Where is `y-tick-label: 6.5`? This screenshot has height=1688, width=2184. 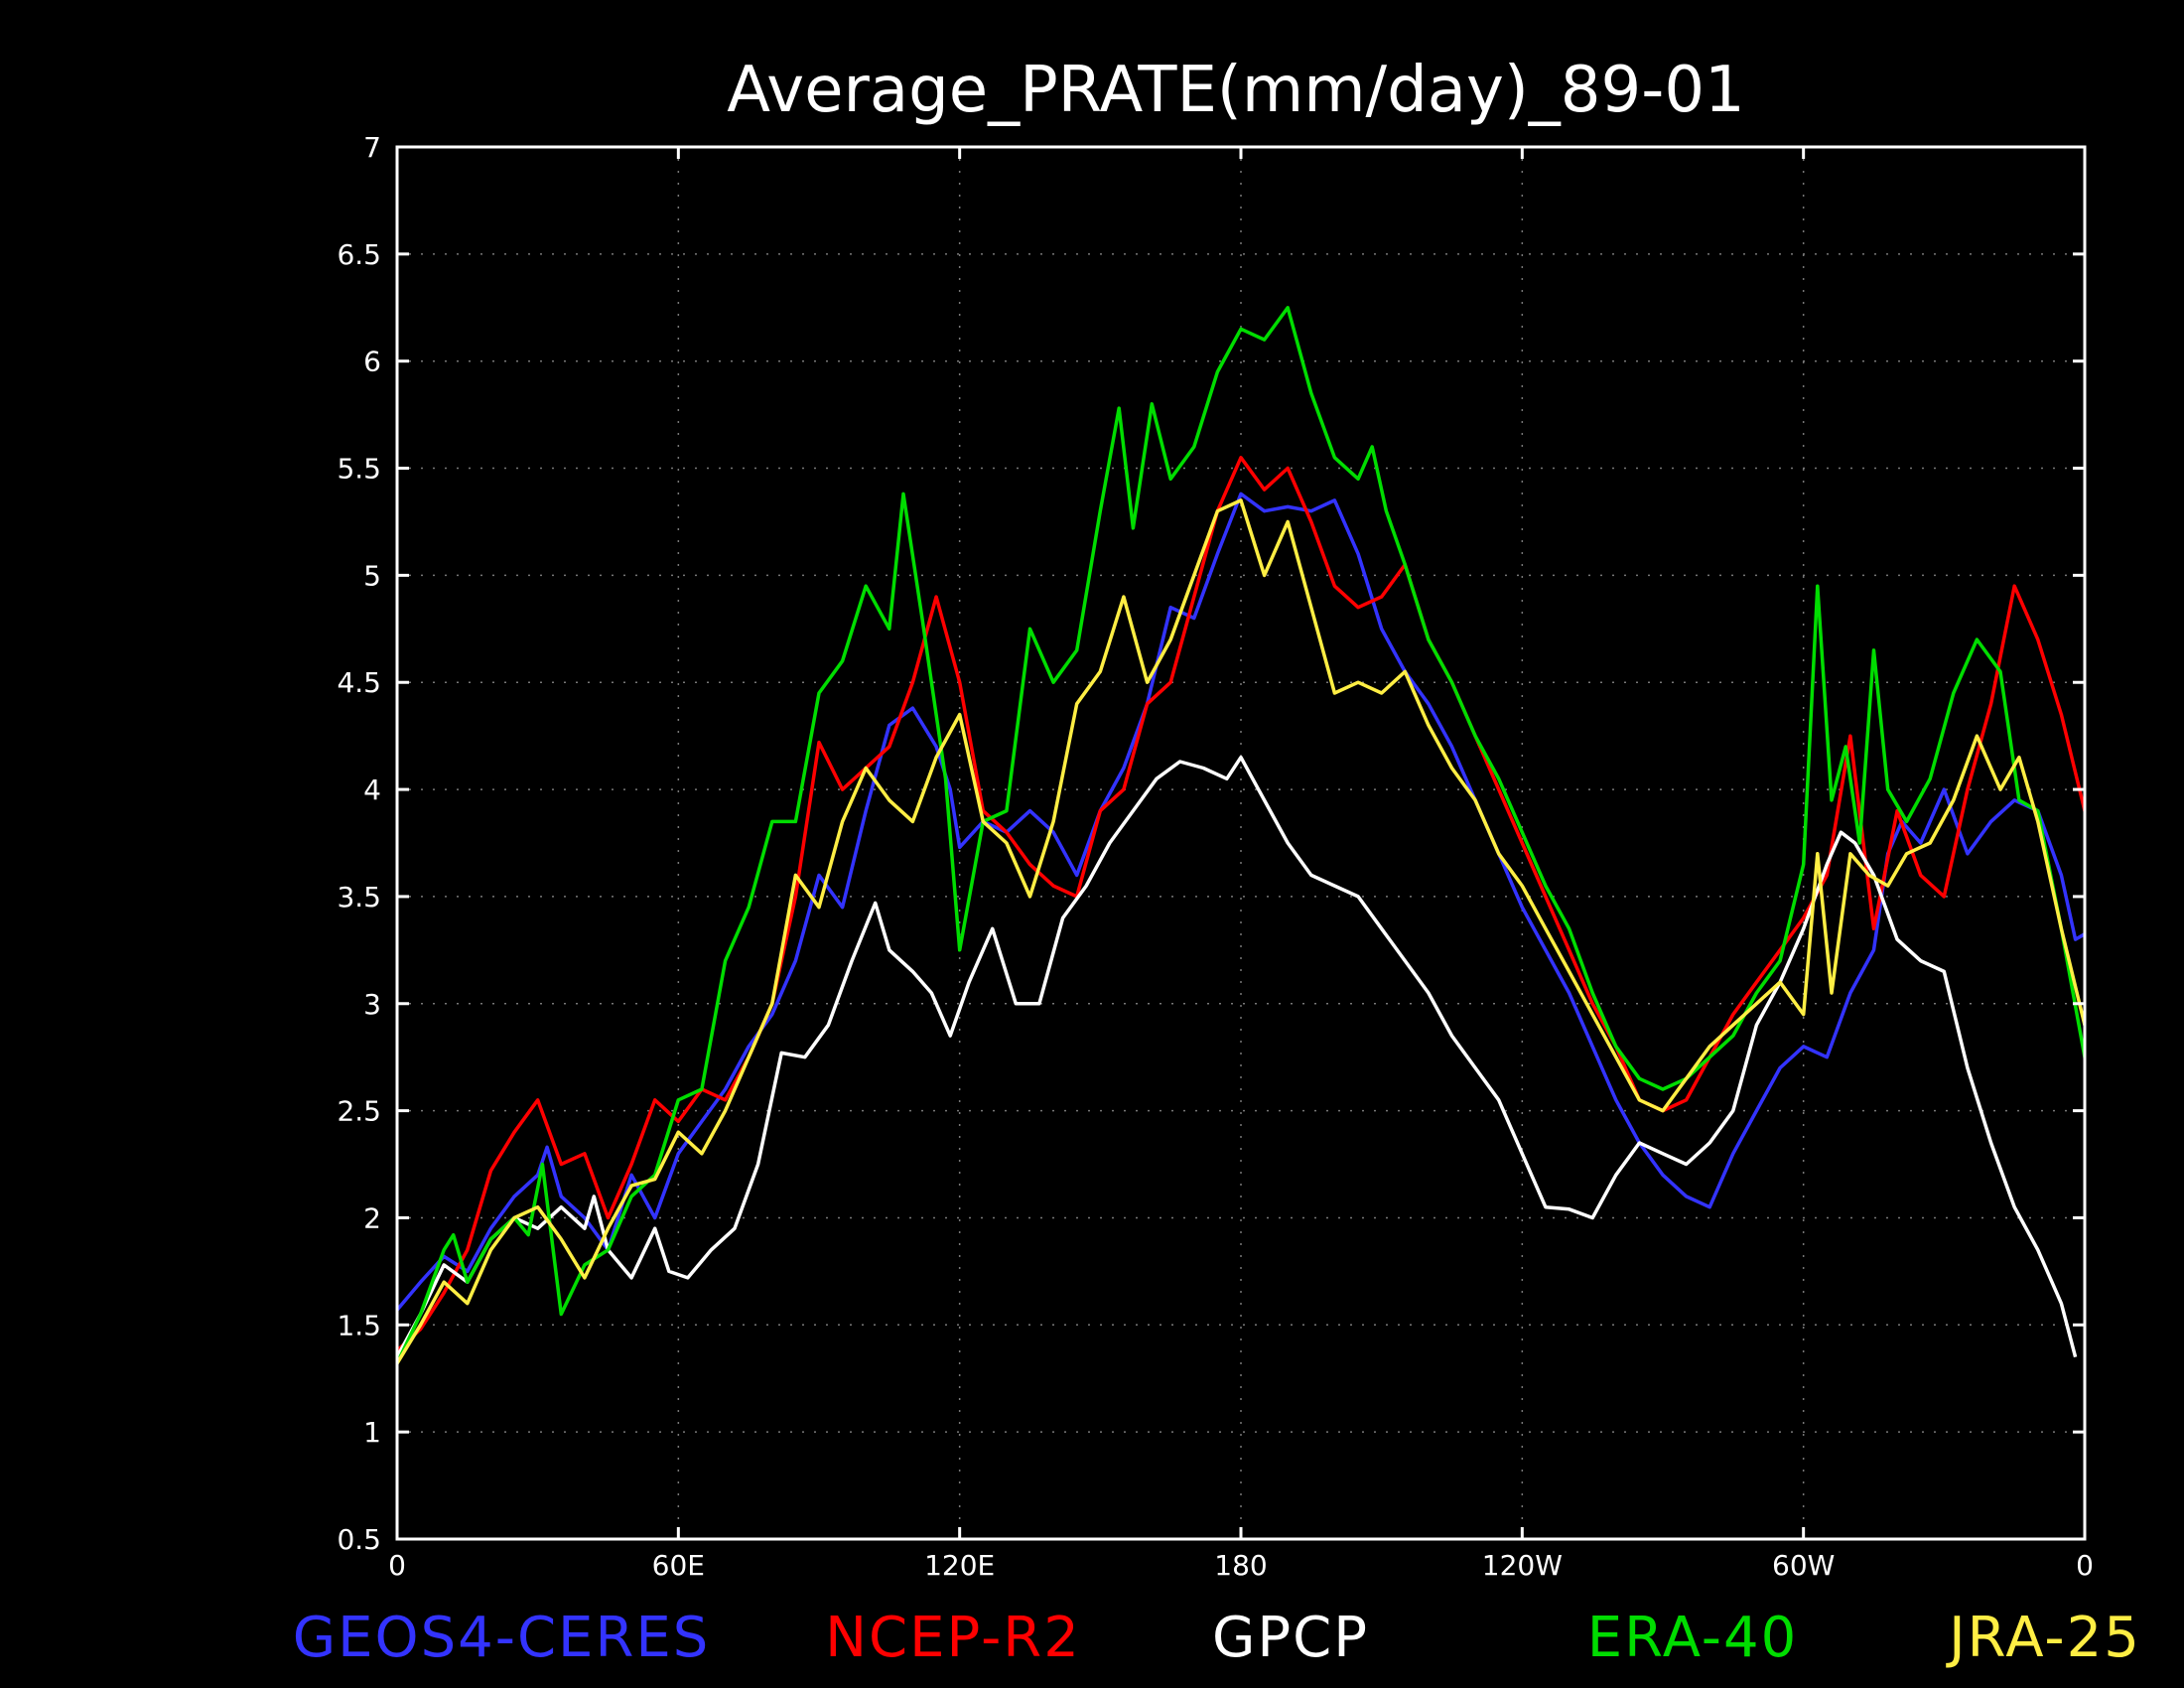
y-tick-label: 6.5 is located at coordinates (359, 254).